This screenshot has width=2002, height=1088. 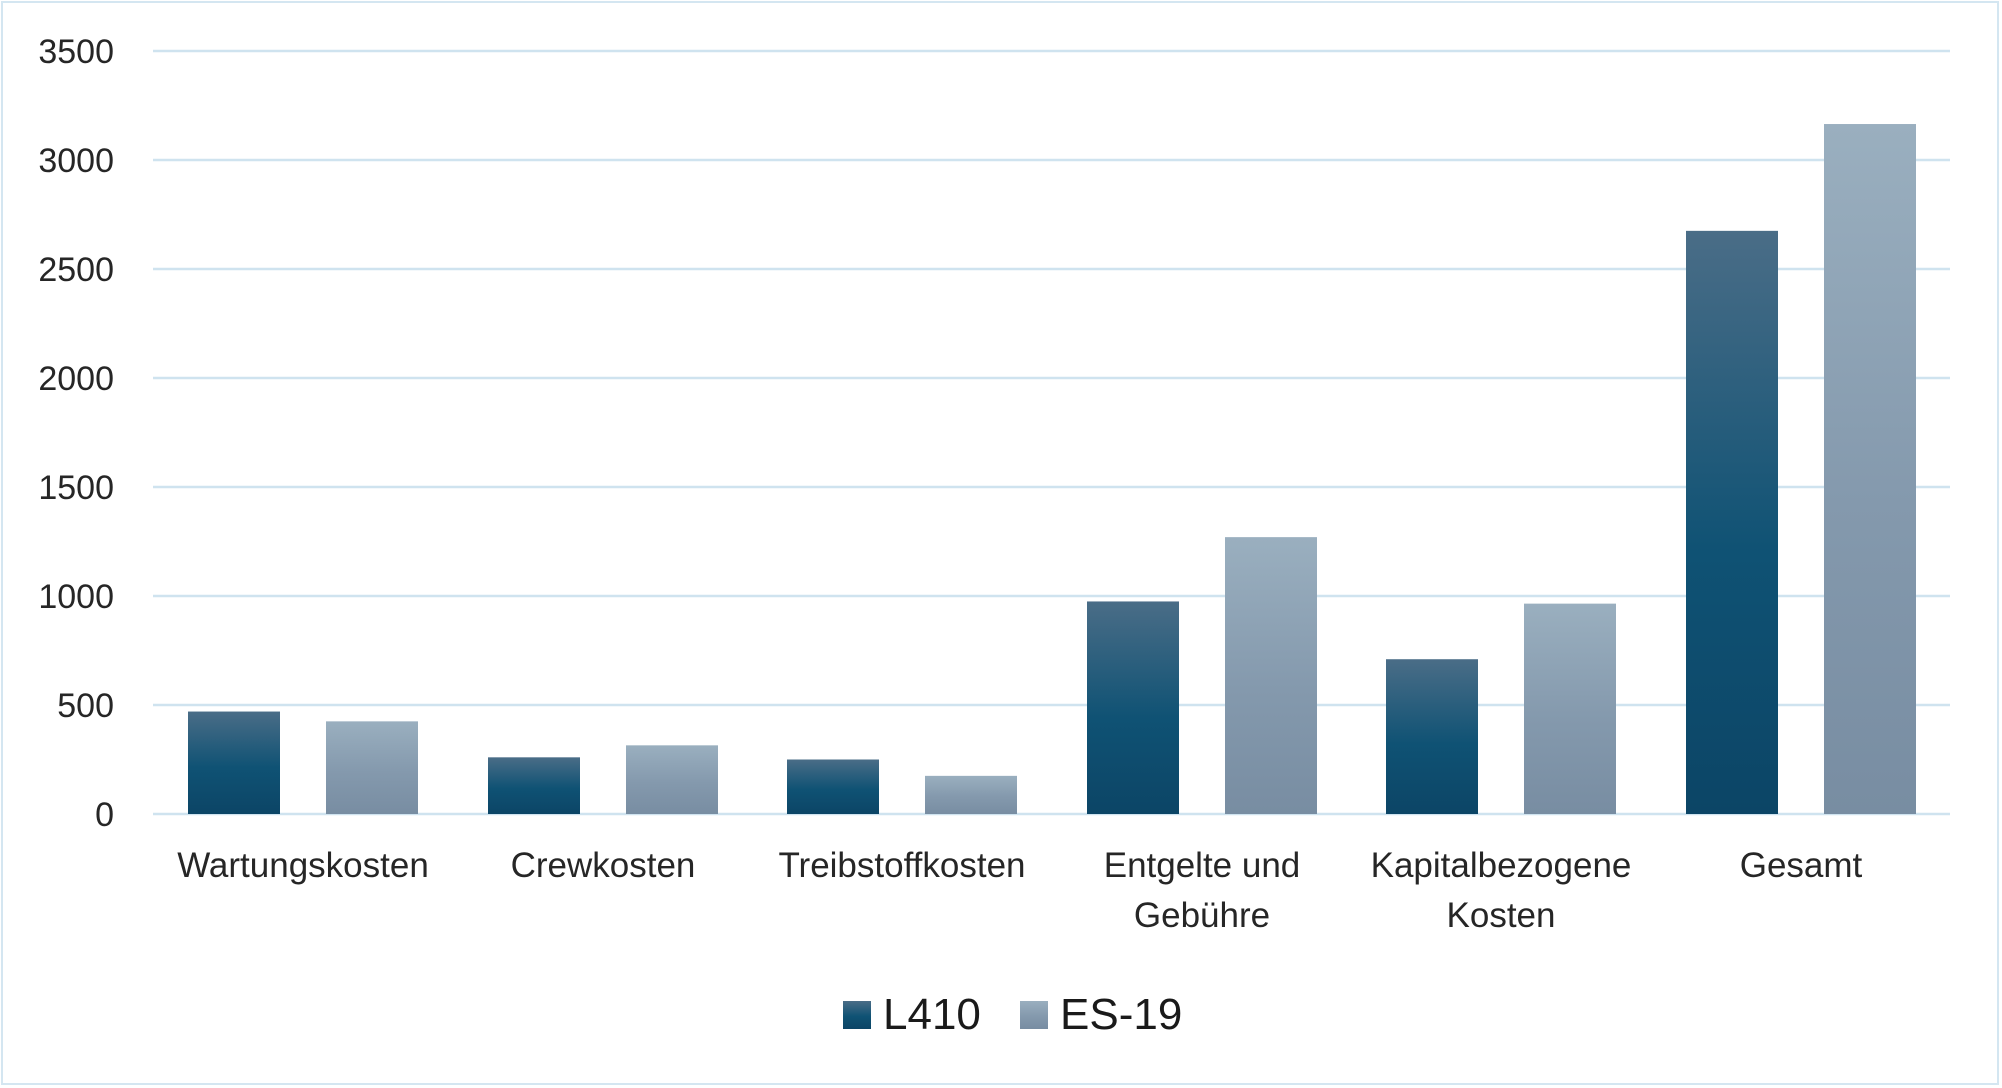 What do you see at coordinates (603, 865) in the screenshot?
I see `x-category-label: Crewkosten` at bounding box center [603, 865].